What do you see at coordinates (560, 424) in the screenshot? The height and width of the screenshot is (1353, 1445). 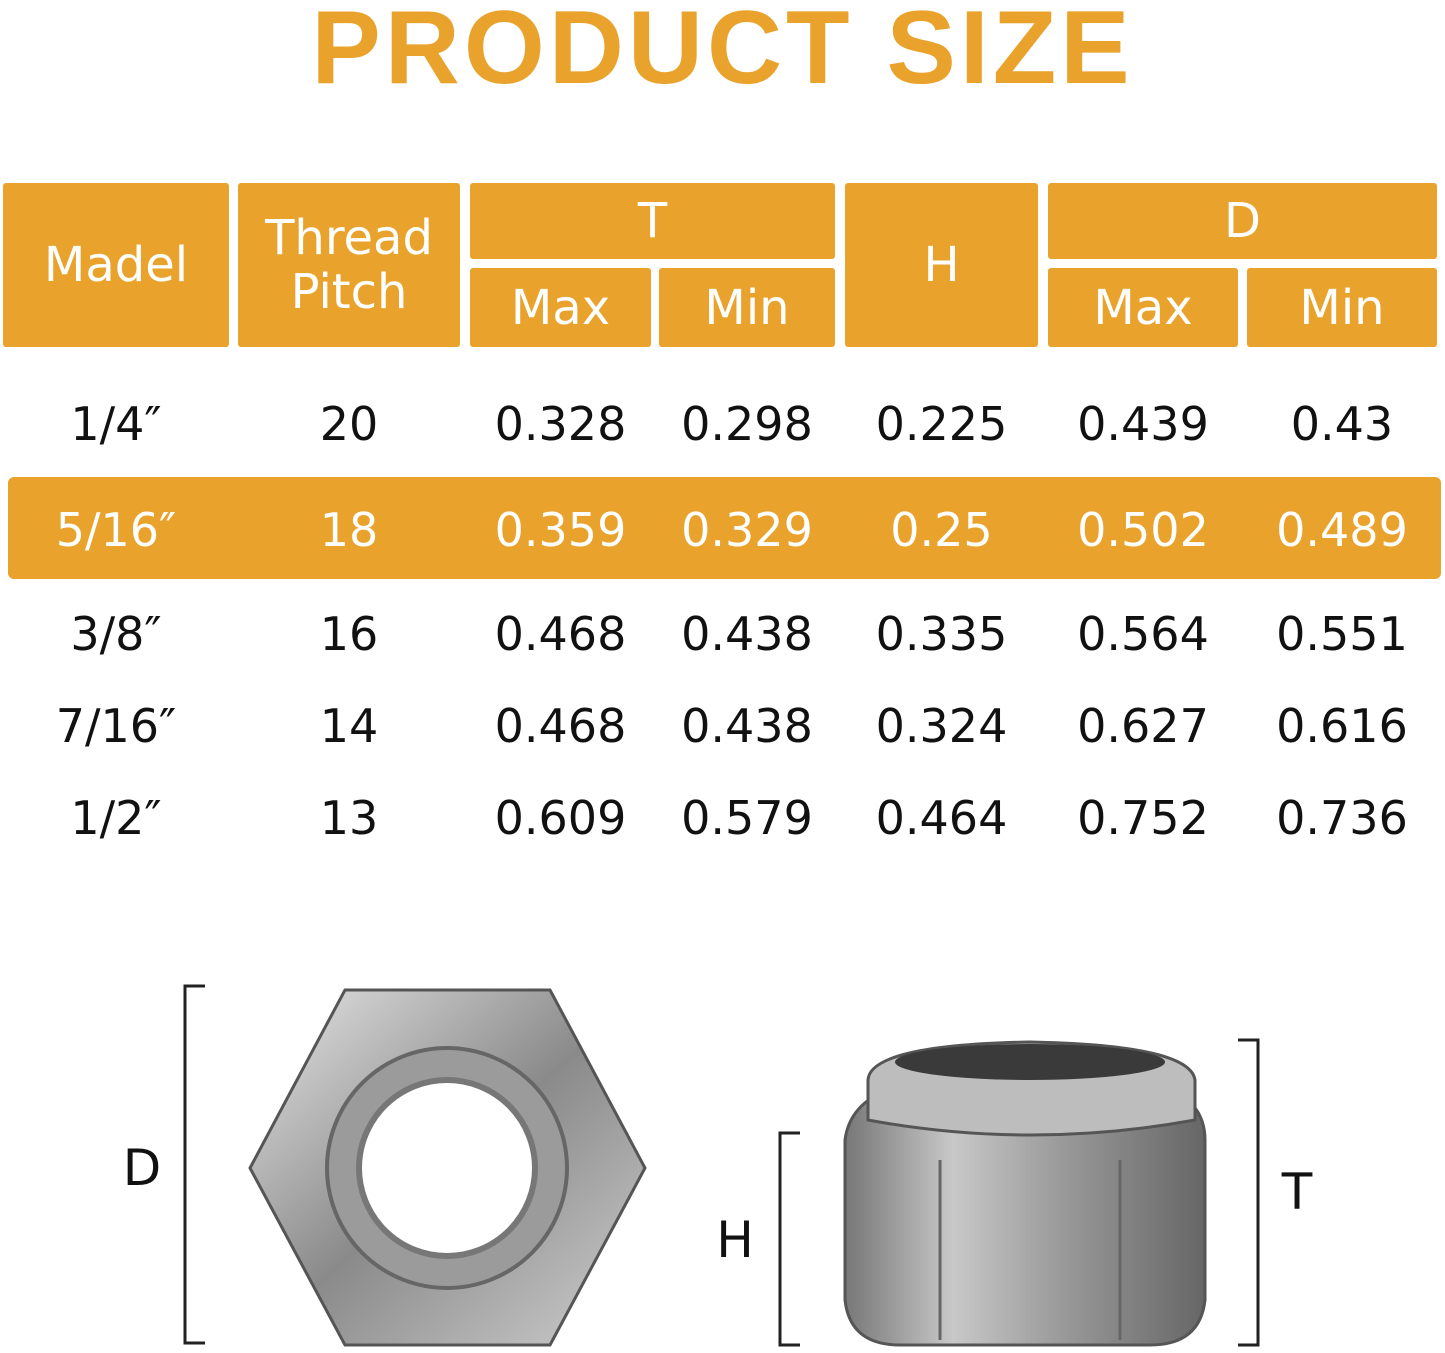 I see `value-cell: 0.328` at bounding box center [560, 424].